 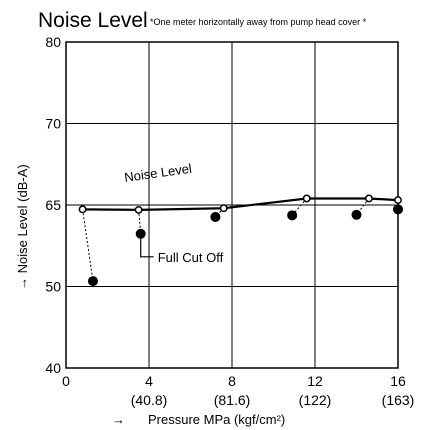 I want to click on x-tick-label: 12, so click(x=315, y=381).